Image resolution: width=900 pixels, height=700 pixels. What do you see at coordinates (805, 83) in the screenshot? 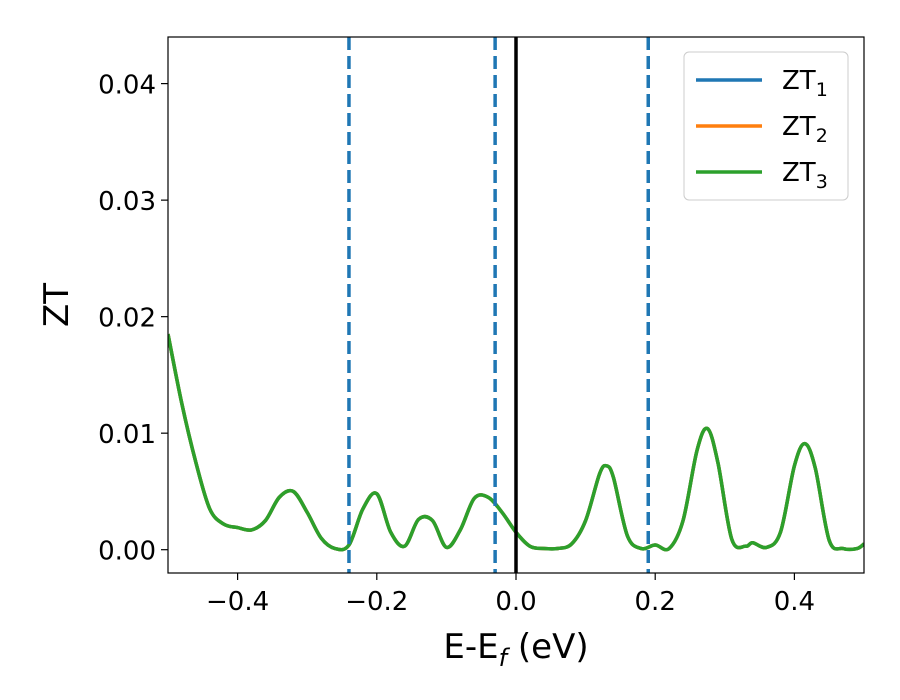
I see `legend-label-1: ZT1` at bounding box center [805, 83].